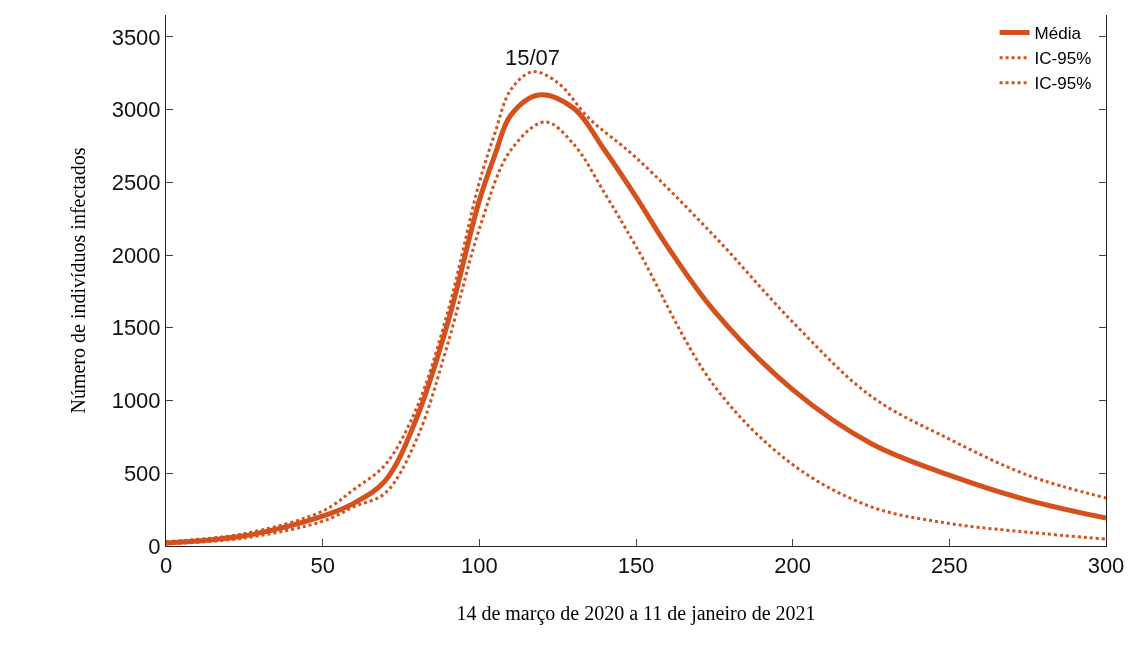 The width and height of the screenshot is (1137, 650). I want to click on x-tick-label: 150, so click(636, 566).